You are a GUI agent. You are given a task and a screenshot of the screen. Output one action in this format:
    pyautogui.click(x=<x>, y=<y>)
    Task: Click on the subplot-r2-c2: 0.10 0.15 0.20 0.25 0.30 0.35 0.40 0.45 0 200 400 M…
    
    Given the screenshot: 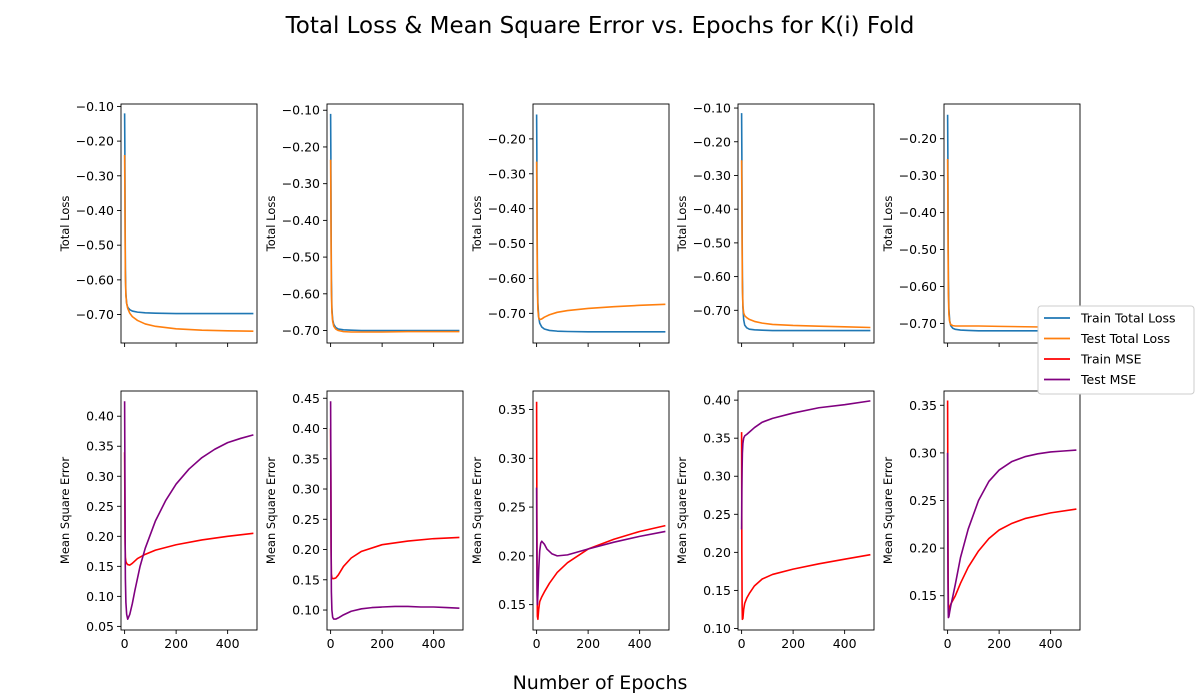 What is the action you would take?
    pyautogui.click(x=364, y=520)
    